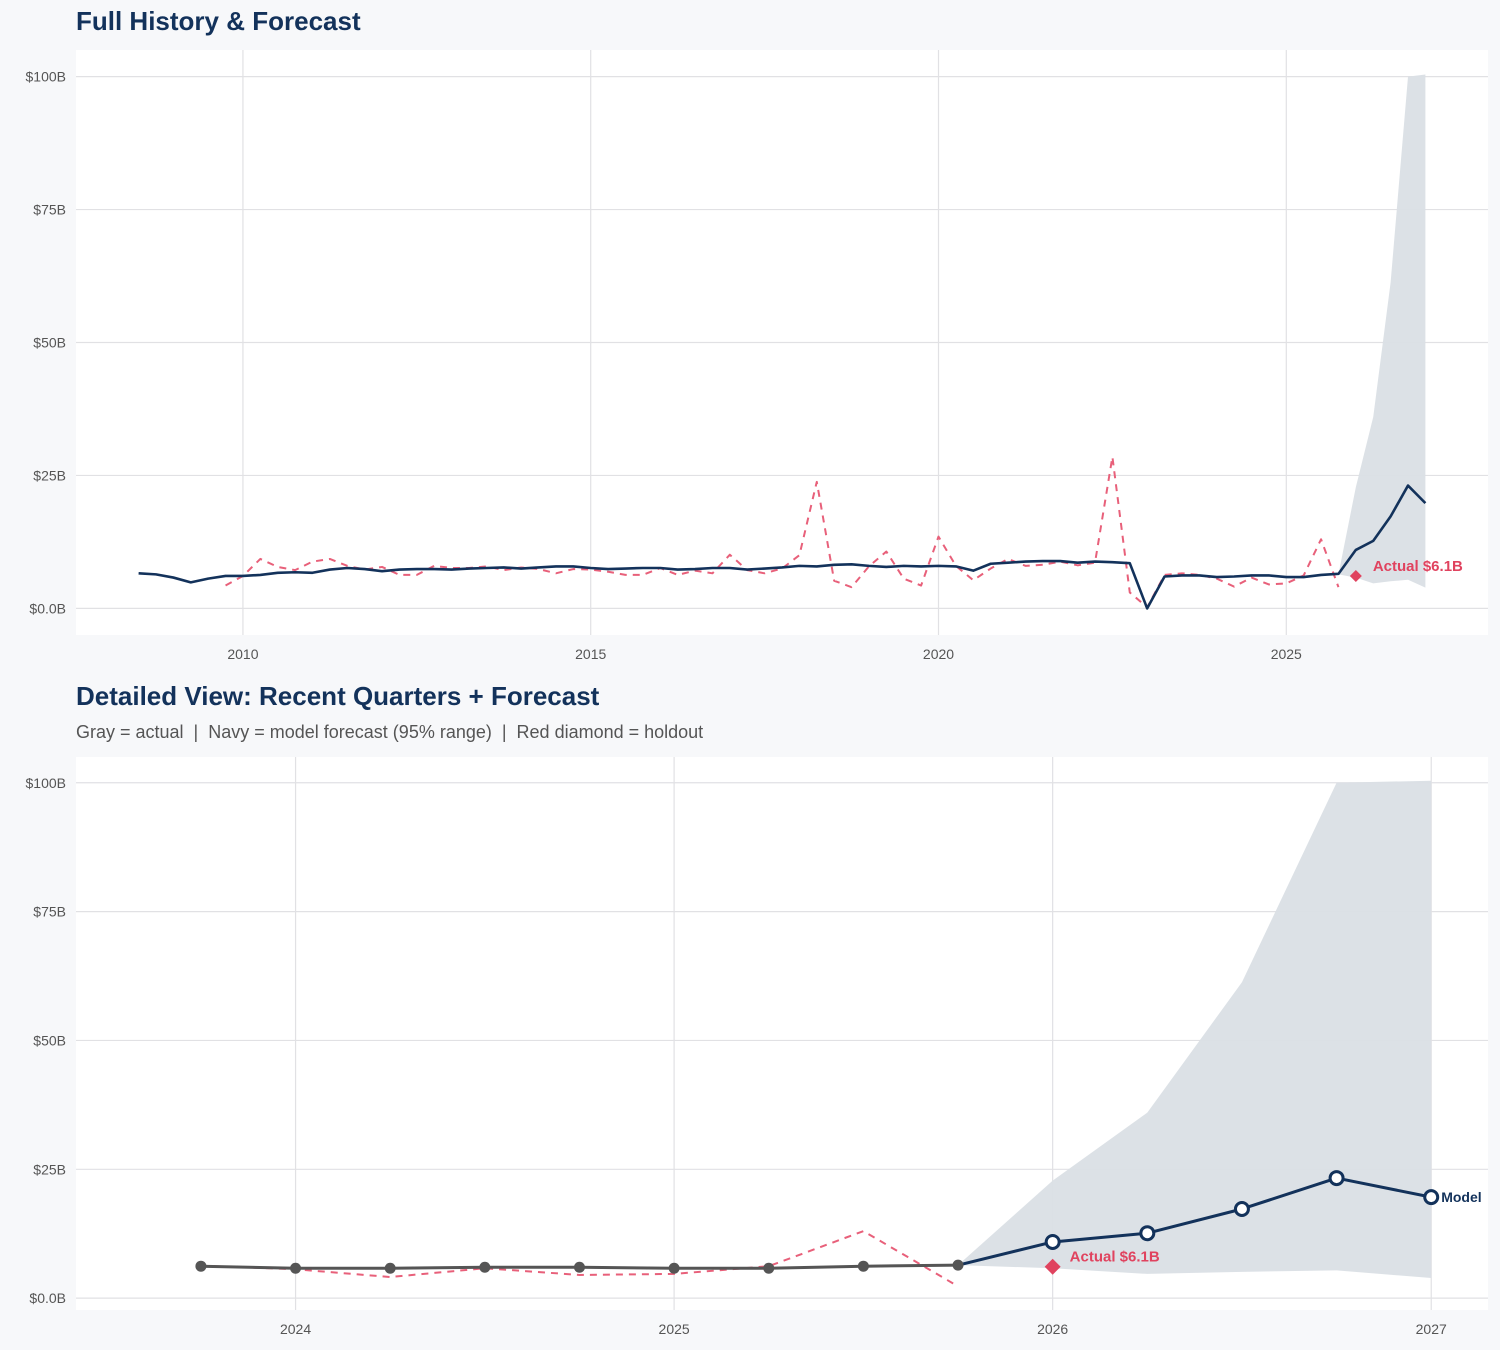 This screenshot has height=1350, width=1500. Describe the element at coordinates (295, 1329) in the screenshot. I see `x-tick-label: 2024` at that location.